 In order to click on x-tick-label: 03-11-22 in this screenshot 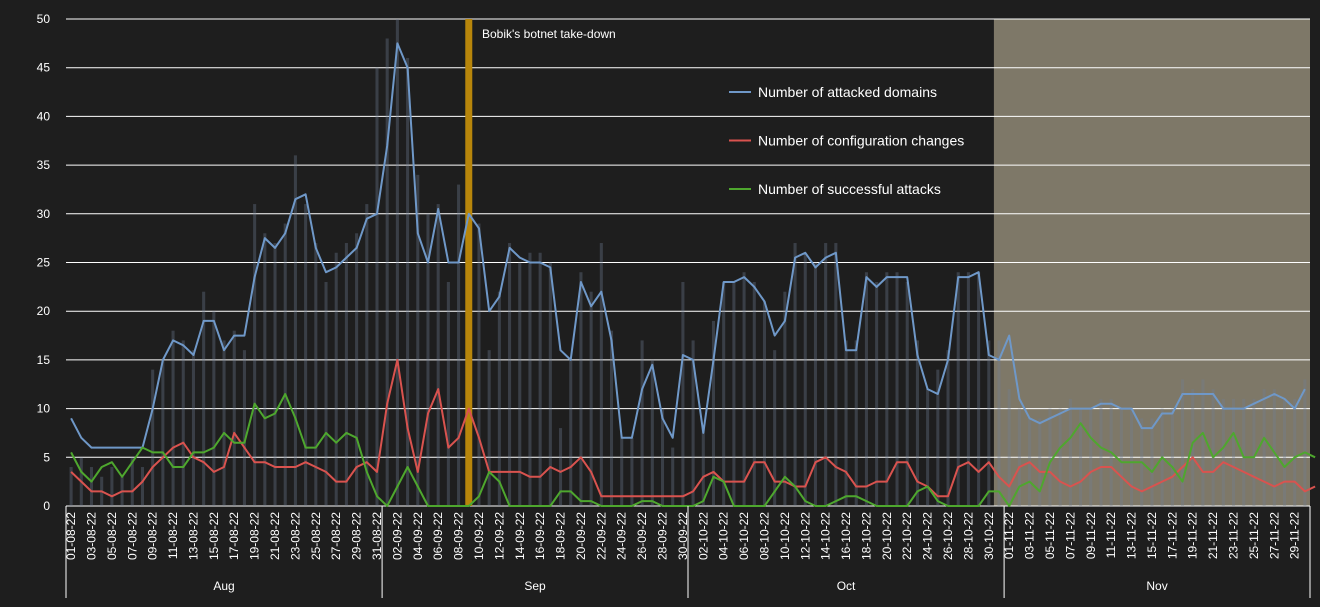, I will do `click(1030, 535)`.